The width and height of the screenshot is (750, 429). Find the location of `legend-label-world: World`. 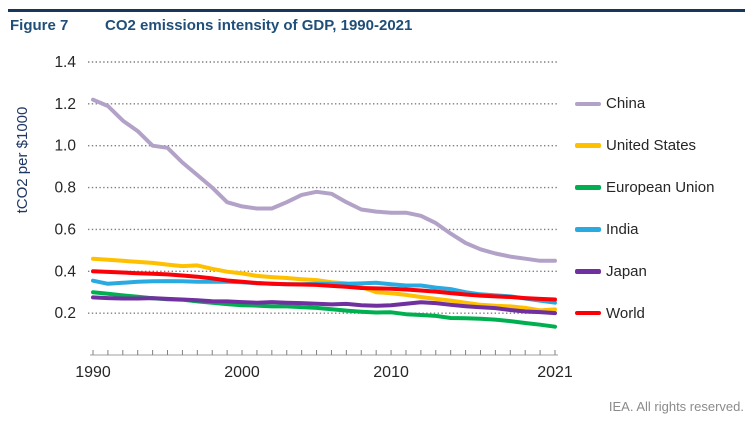

legend-label-world: World is located at coordinates (625, 313).